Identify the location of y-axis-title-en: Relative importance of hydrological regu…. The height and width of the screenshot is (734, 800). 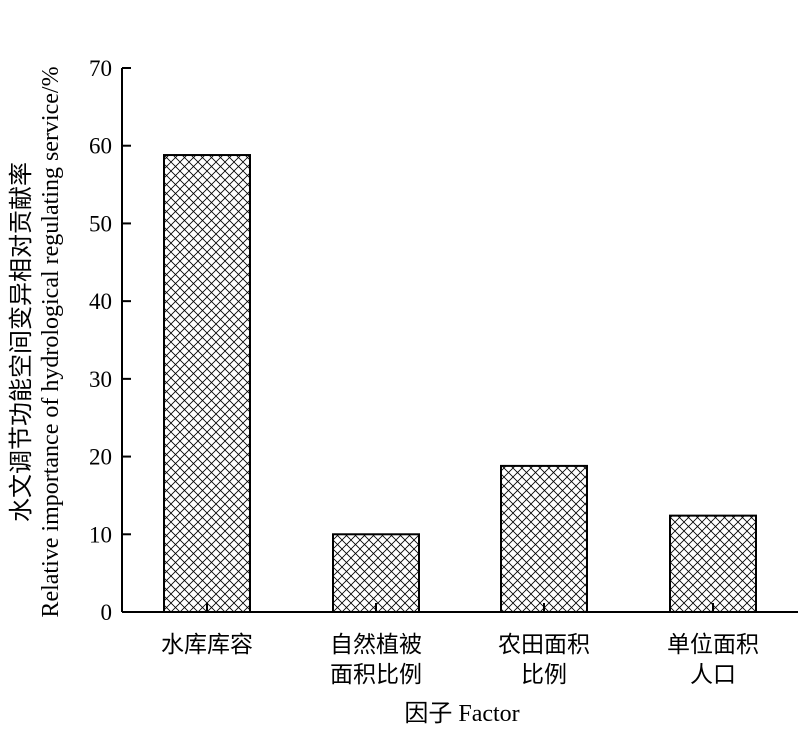
(51, 341).